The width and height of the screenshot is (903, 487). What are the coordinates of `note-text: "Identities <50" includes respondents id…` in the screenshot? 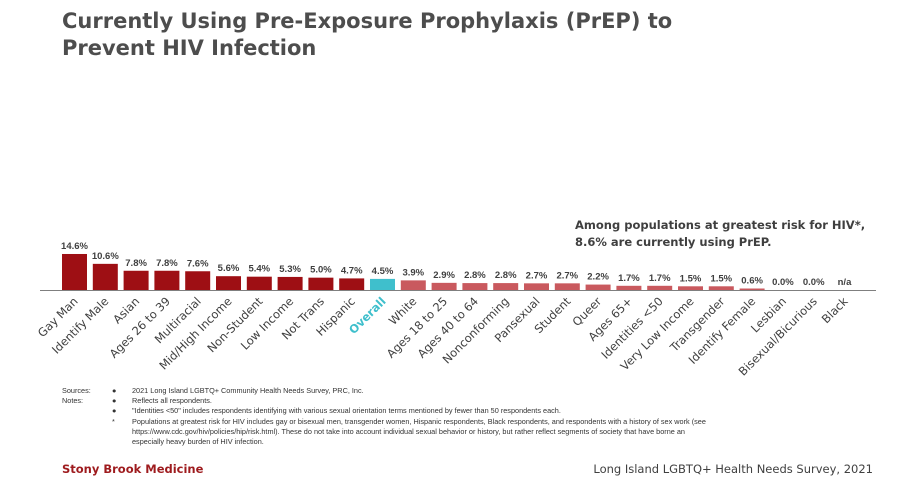 It's located at (346, 411).